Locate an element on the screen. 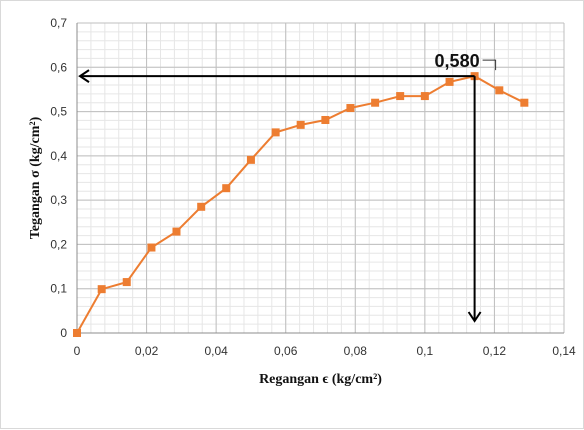 The image size is (584, 430). annotation-label: 0,580 is located at coordinates (457, 61).